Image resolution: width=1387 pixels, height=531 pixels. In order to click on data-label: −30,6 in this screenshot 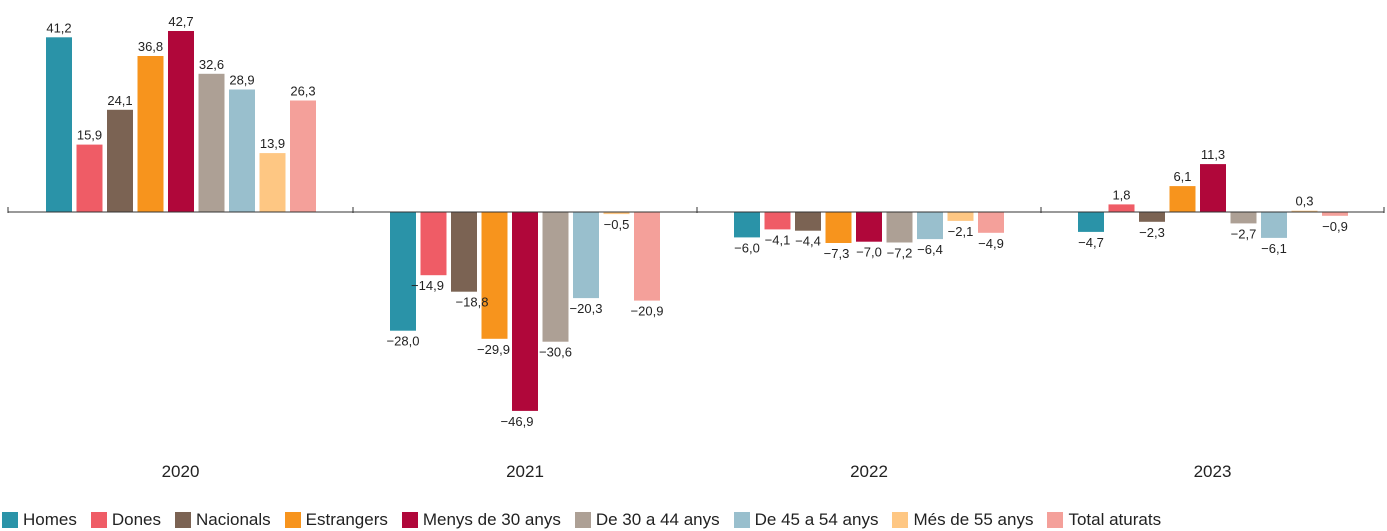, I will do `click(555, 352)`.